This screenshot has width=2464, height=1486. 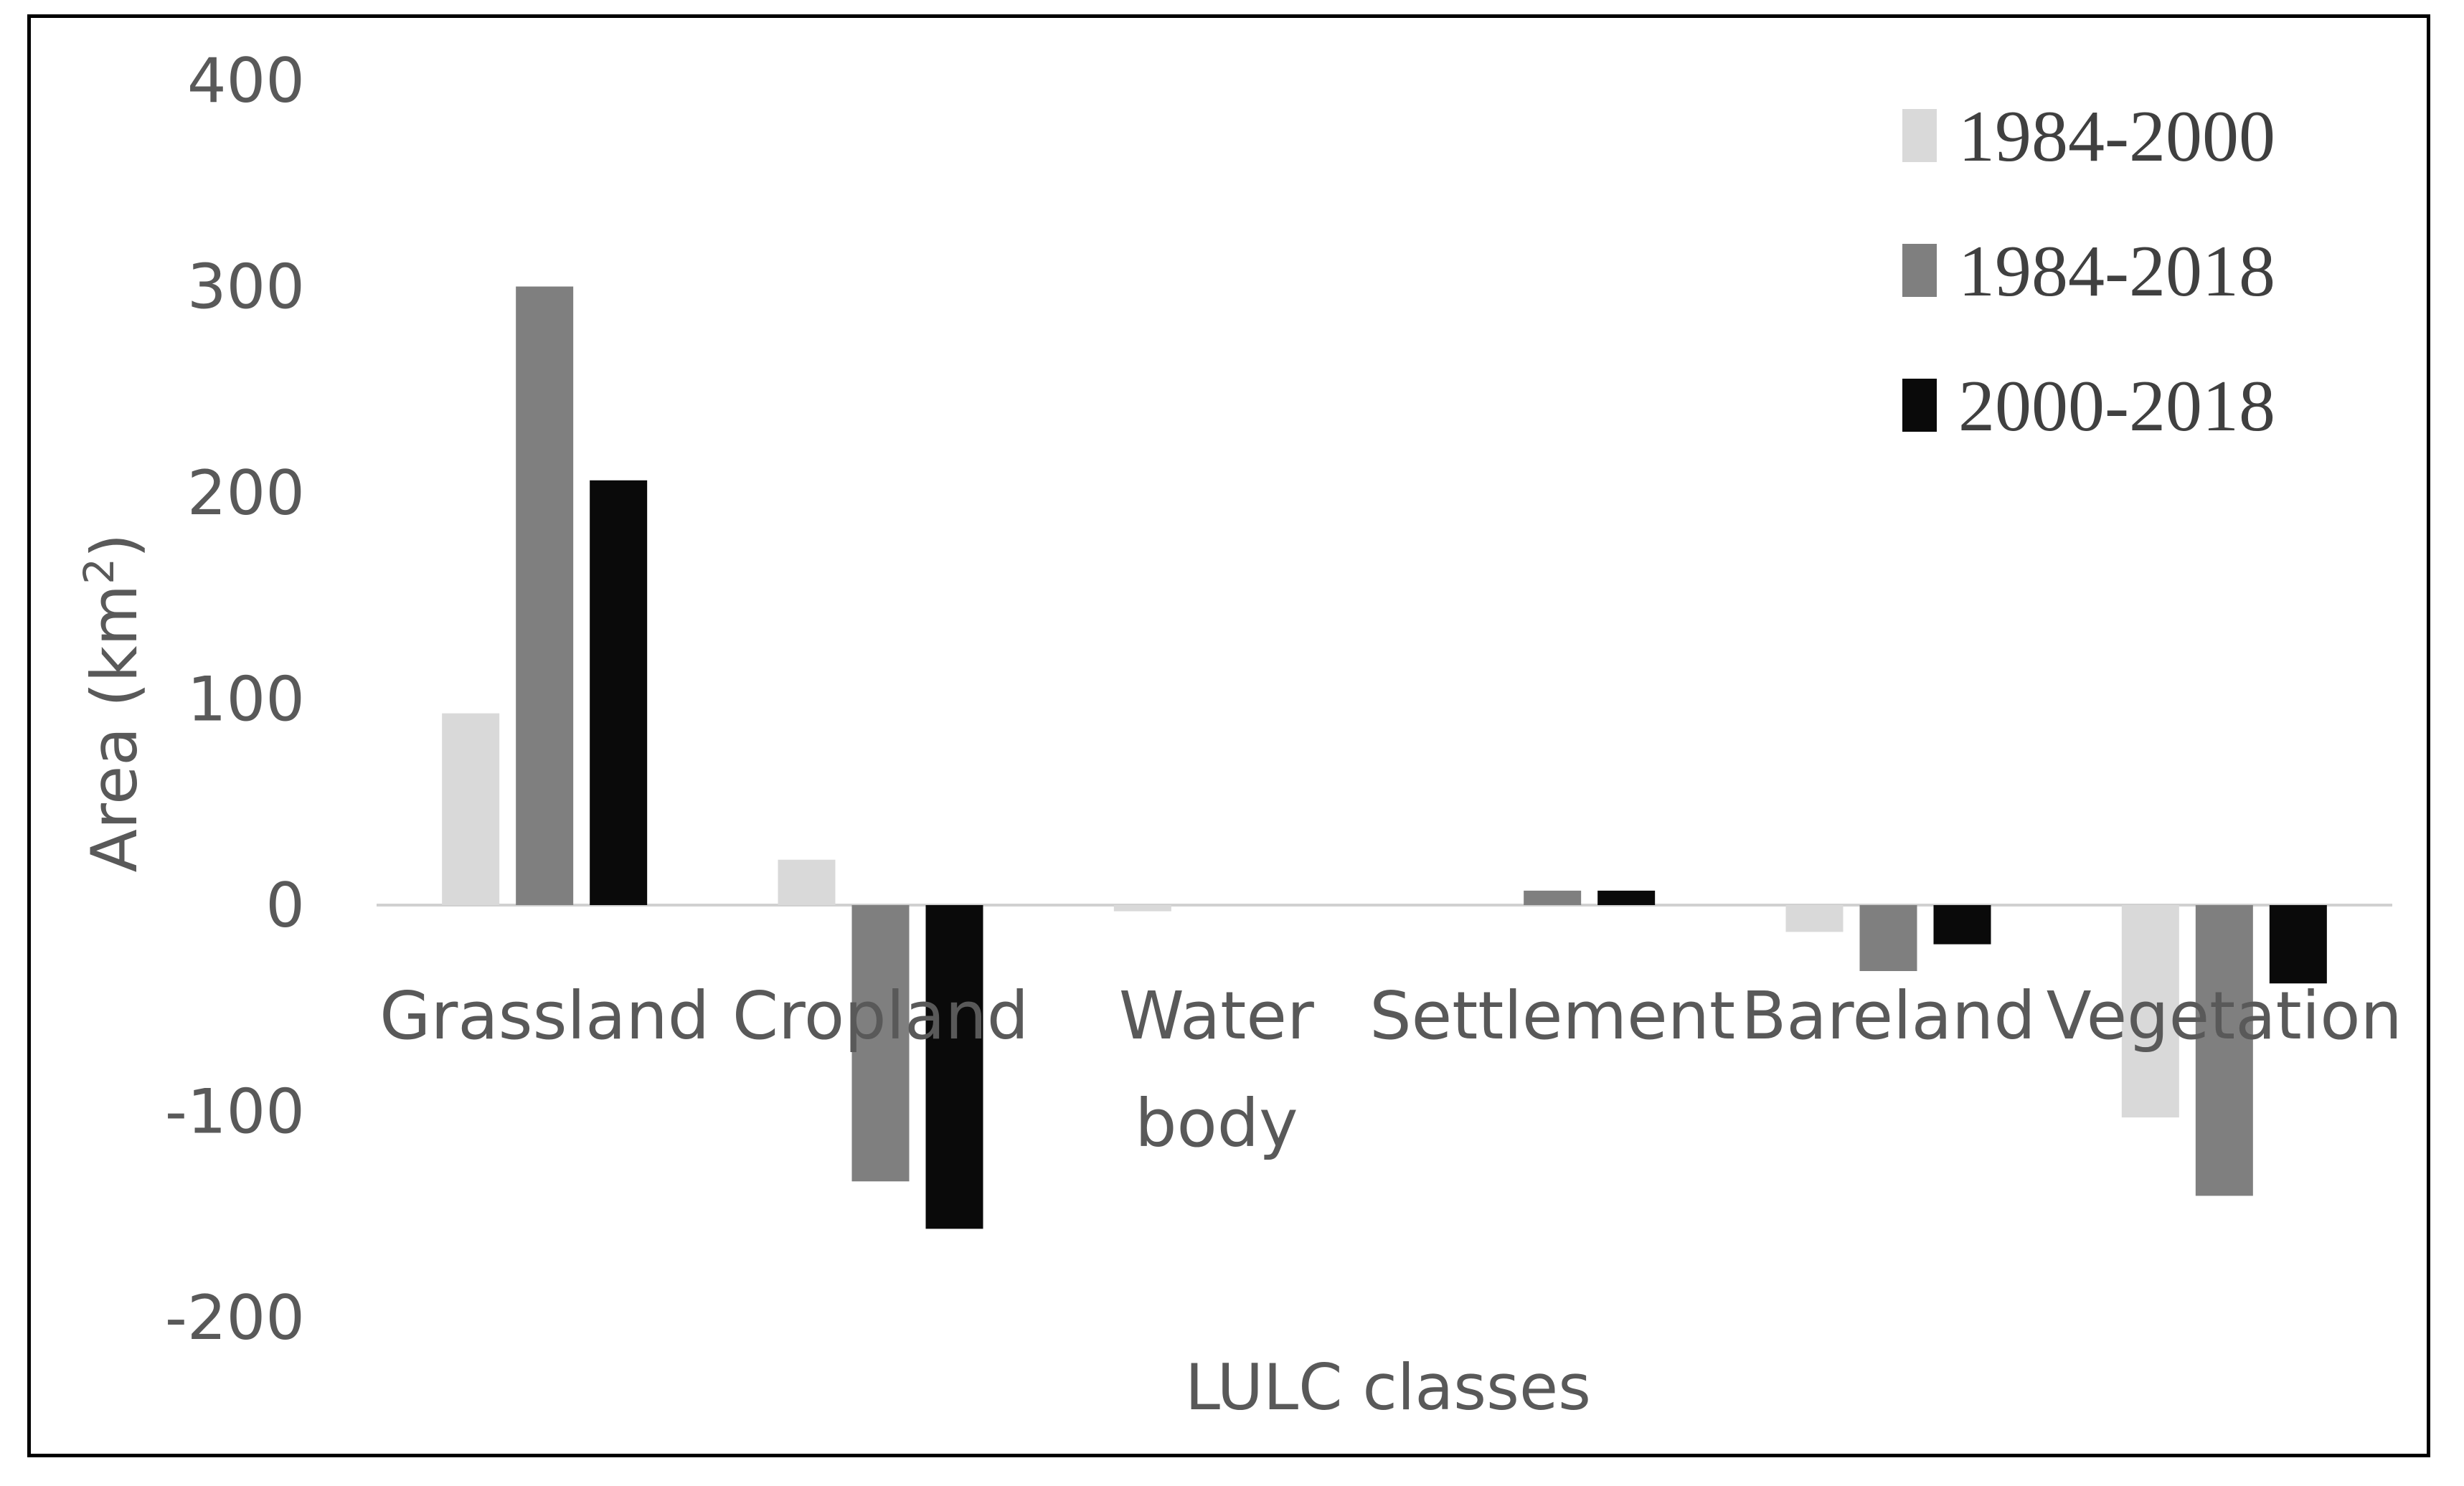 I want to click on category-label-line: Grassland, so click(x=544, y=1016).